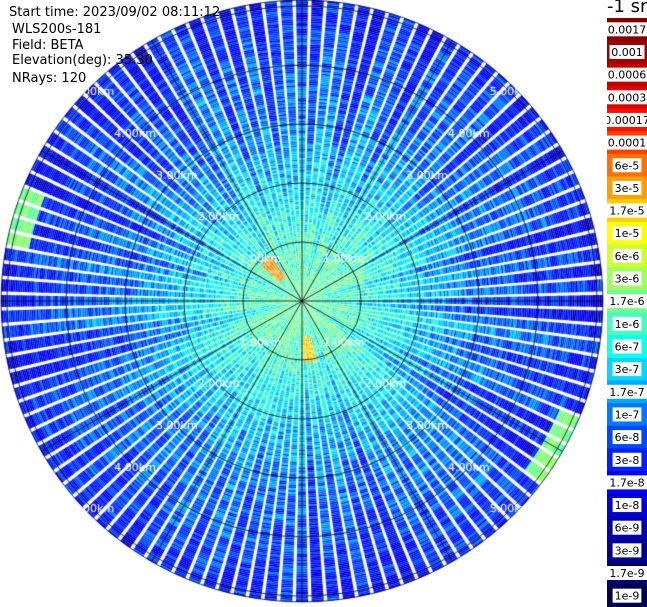 The height and width of the screenshot is (607, 647). I want to click on colorbar-tick-label: 1.7e-5, so click(626, 211).